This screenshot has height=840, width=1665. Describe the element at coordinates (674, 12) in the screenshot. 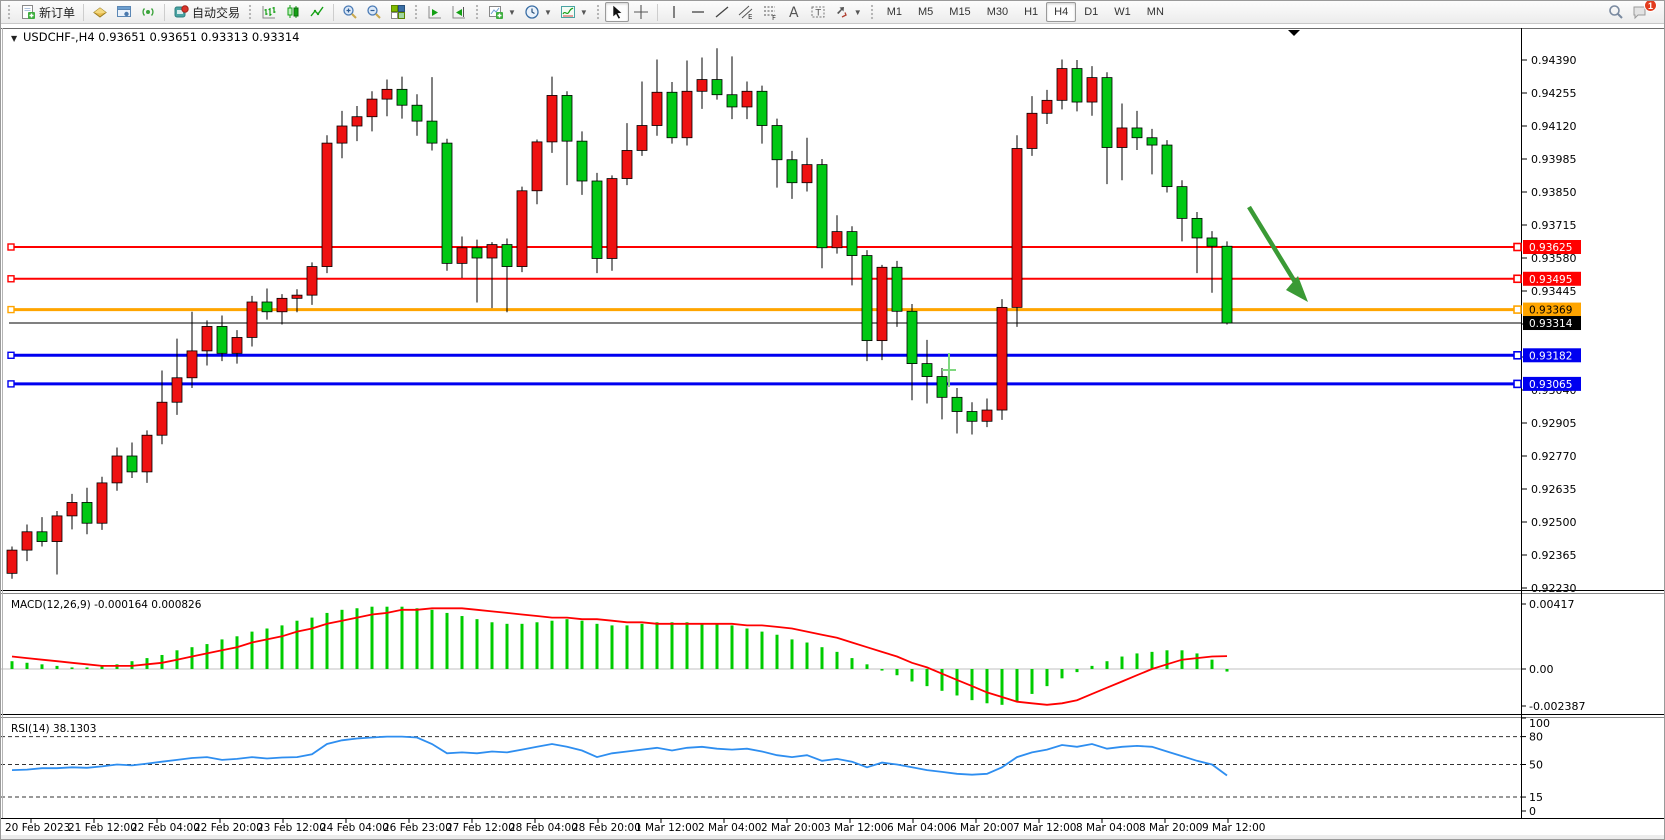

I see `vertical-line-button` at that location.